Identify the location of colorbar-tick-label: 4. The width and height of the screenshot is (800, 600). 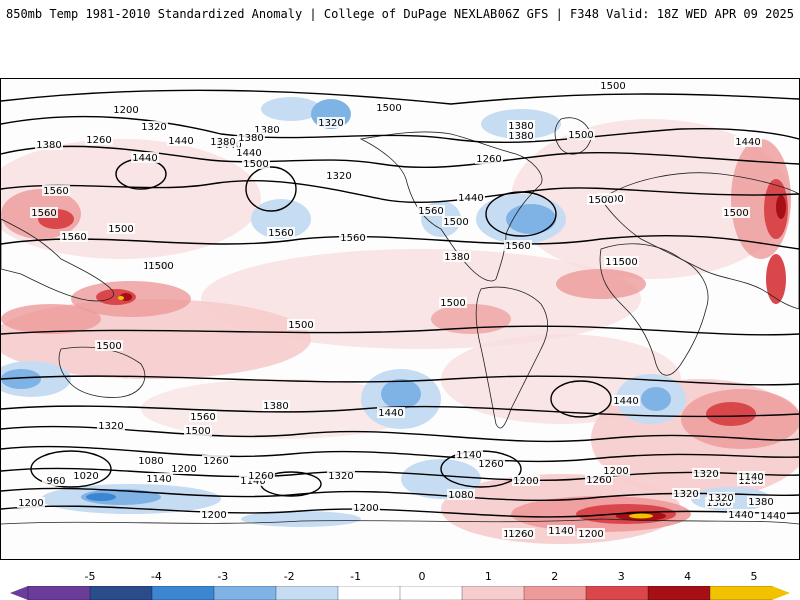
(688, 576).